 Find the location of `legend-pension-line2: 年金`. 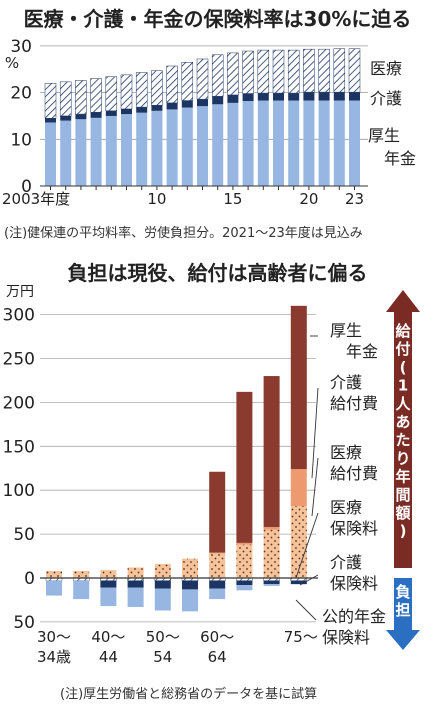

legend-pension-line2: 年金 is located at coordinates (400, 158).